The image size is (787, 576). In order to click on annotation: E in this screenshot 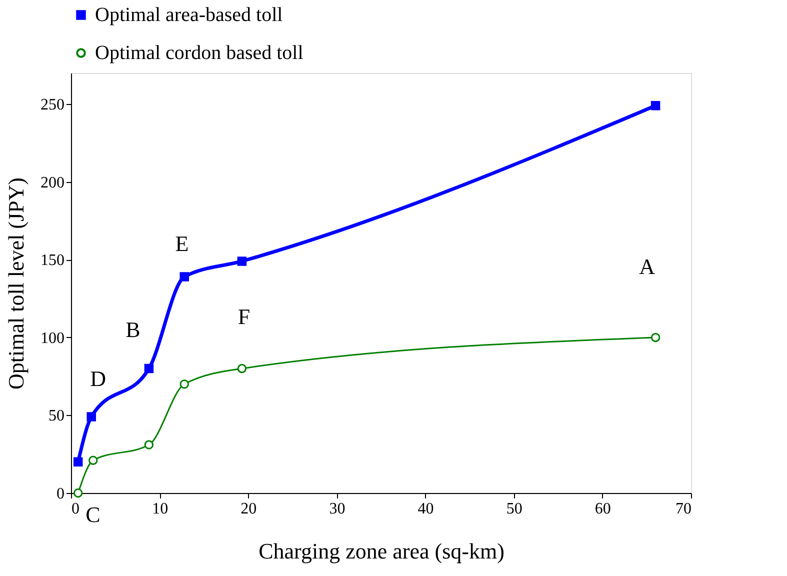, I will do `click(182, 243)`.